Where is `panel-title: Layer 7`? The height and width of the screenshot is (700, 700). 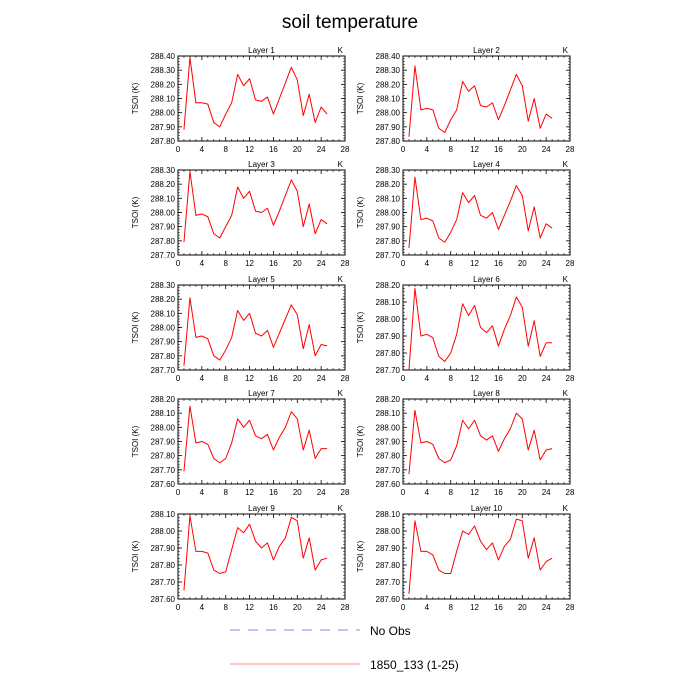 panel-title: Layer 7 is located at coordinates (261, 393).